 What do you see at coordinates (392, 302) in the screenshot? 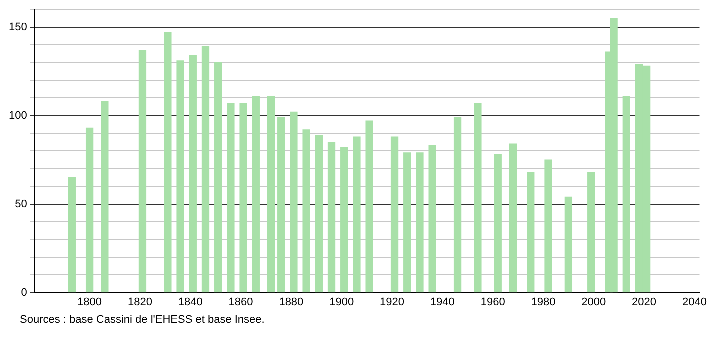
I see `x-tick-label: 1920` at bounding box center [392, 302].